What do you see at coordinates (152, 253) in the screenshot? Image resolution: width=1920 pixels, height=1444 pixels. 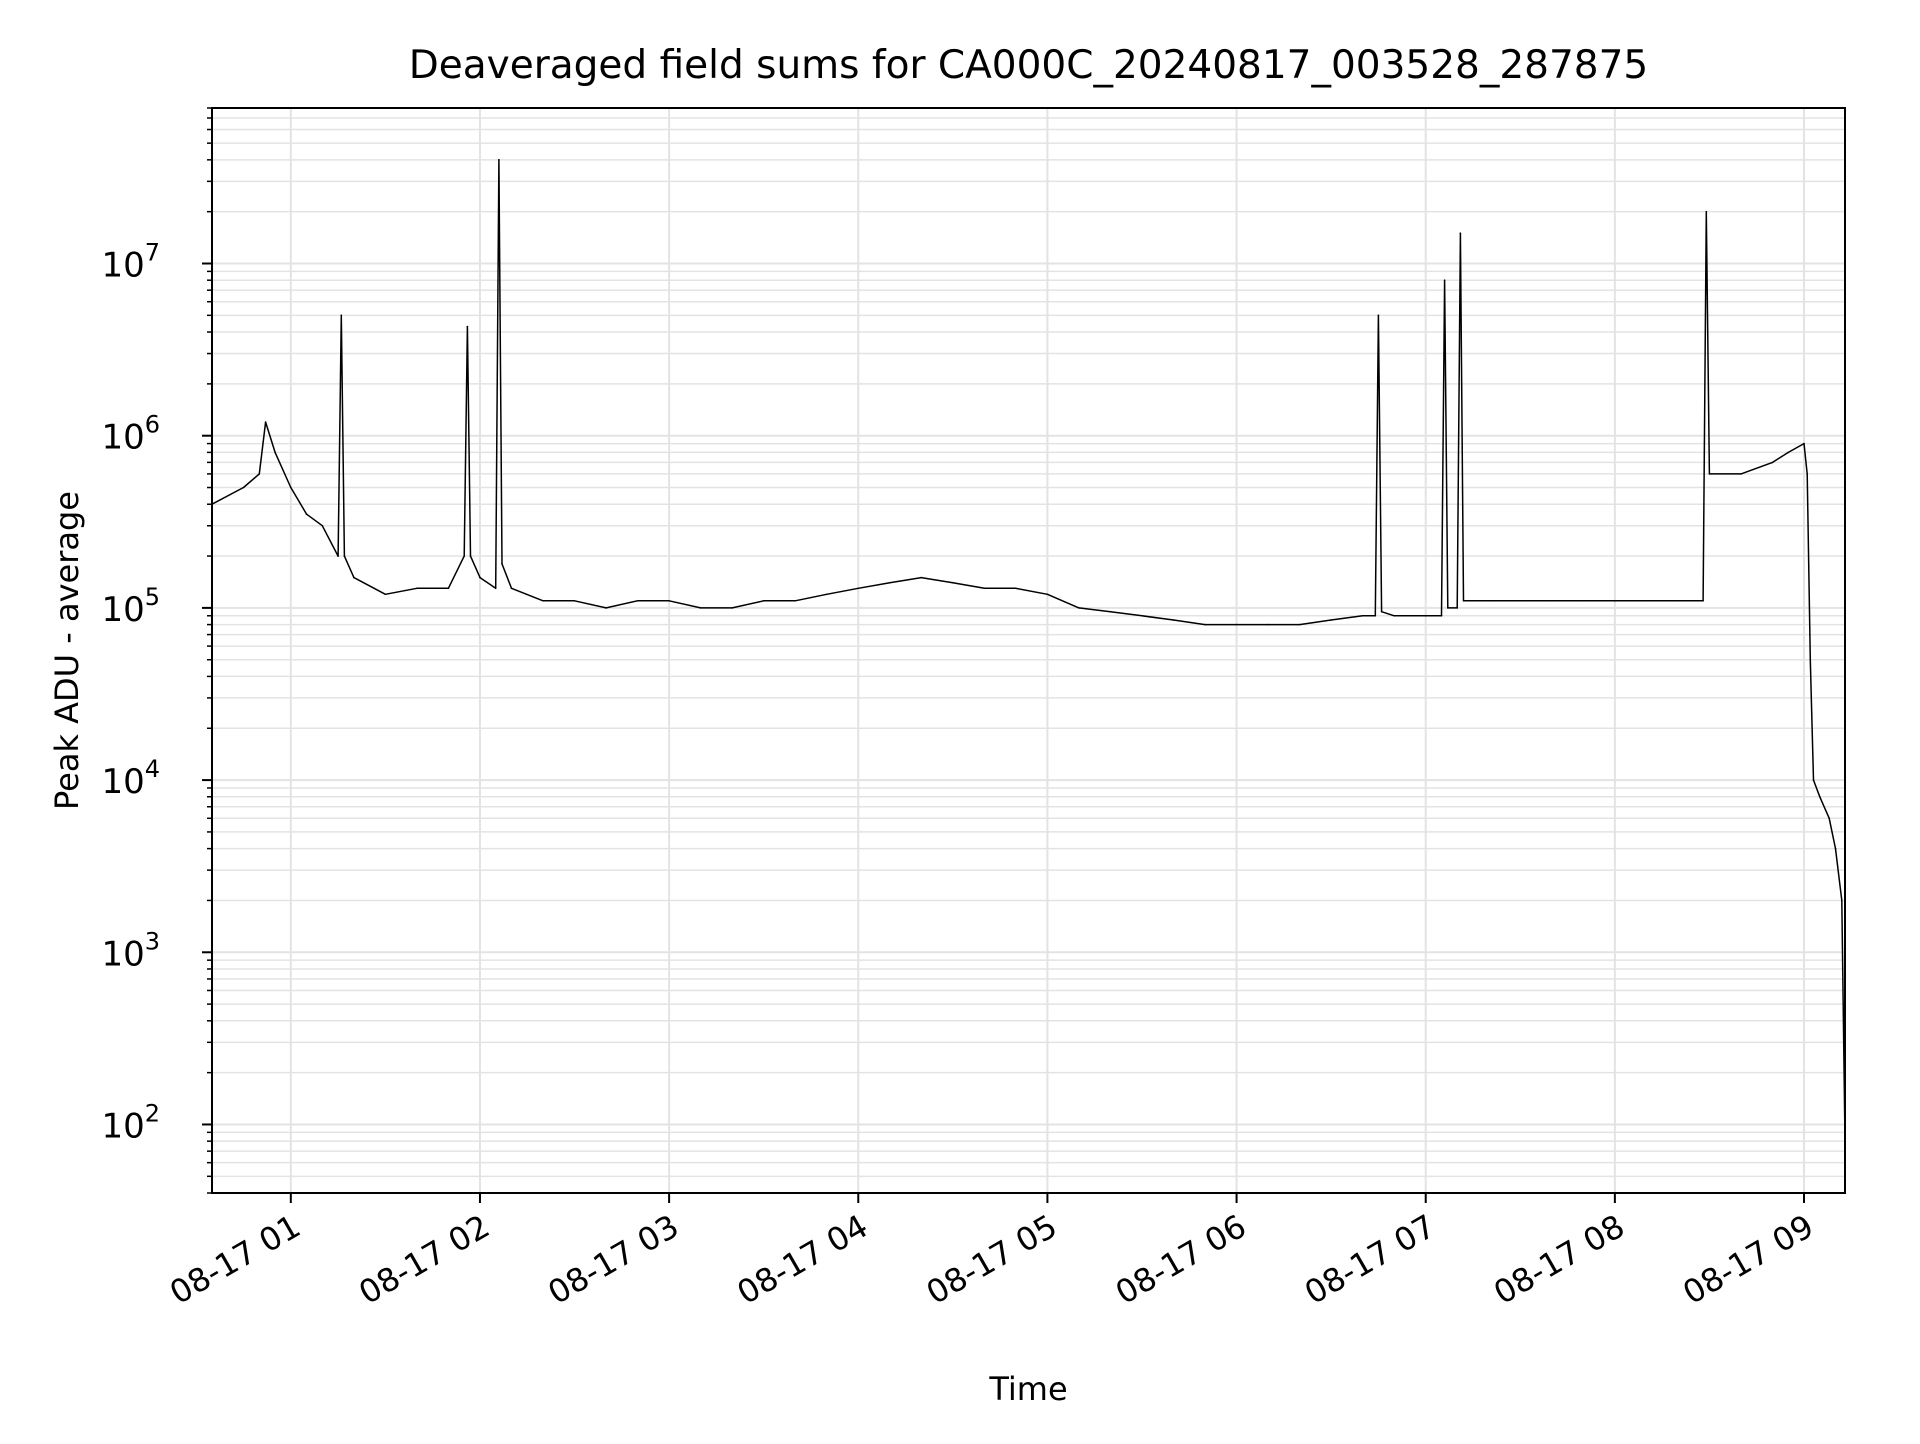 I see `y-tick-exponent: 7` at bounding box center [152, 253].